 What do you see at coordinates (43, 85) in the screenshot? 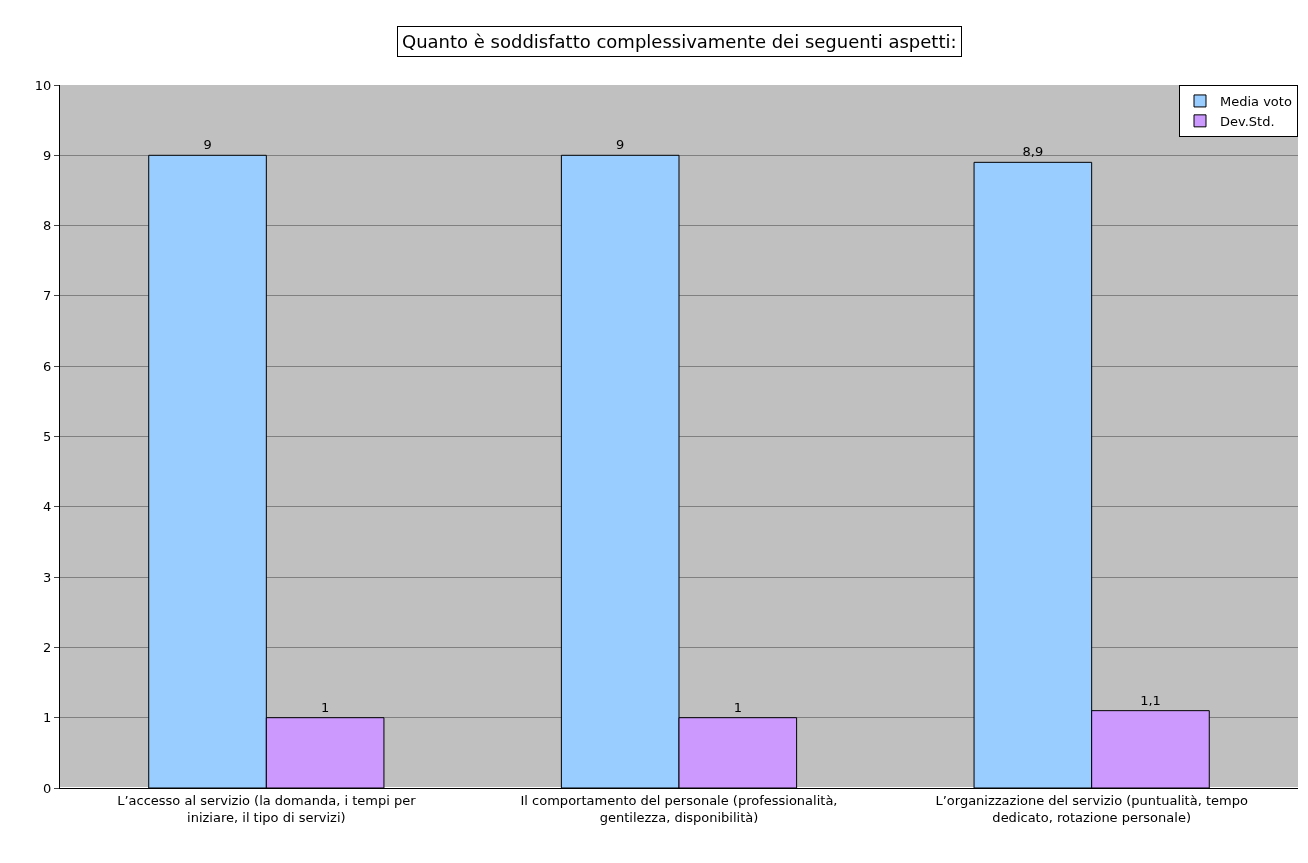
I see `y-tick-label: 10` at bounding box center [43, 85].